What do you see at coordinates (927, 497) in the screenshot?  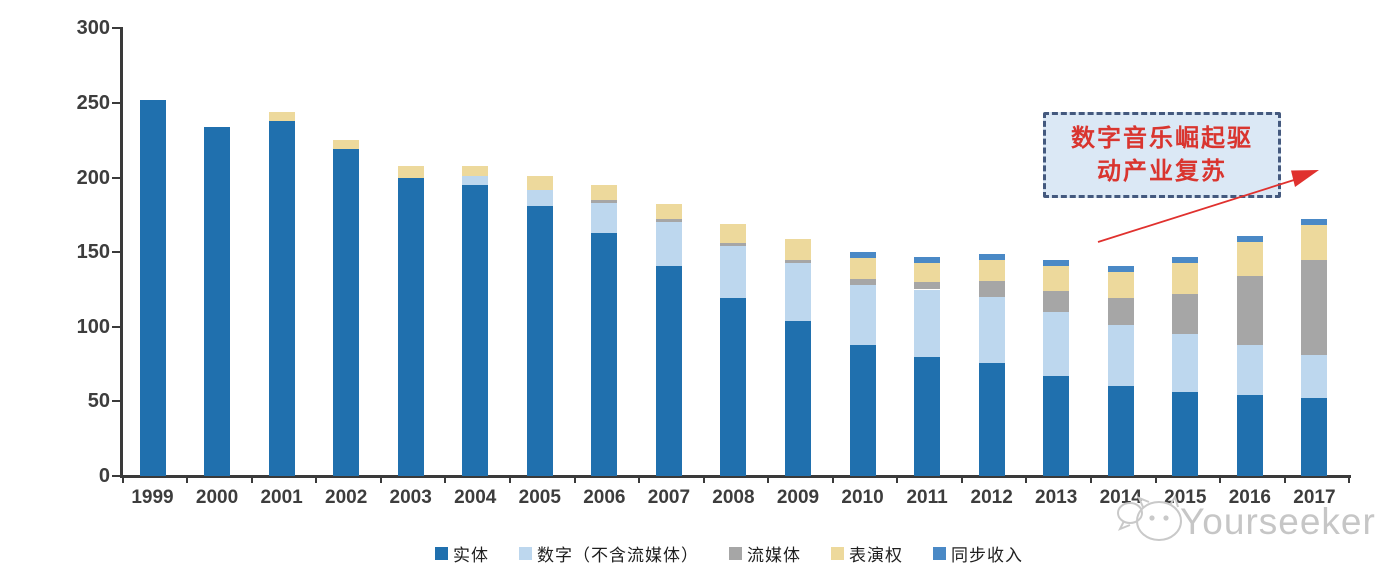 I see `x-axis-tick-label: 2011` at bounding box center [927, 497].